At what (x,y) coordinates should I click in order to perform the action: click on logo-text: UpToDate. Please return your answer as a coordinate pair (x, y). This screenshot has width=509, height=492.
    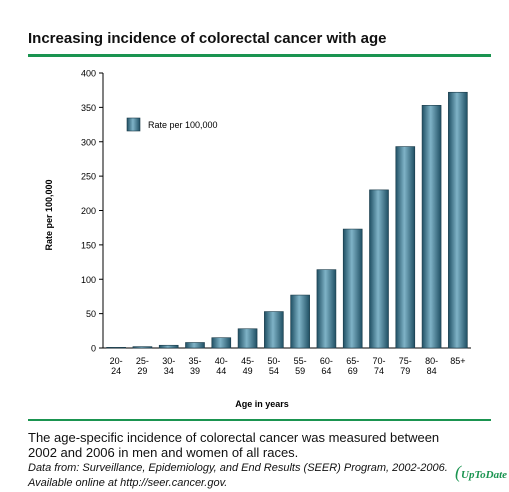
    Looking at the image, I should click on (484, 475).